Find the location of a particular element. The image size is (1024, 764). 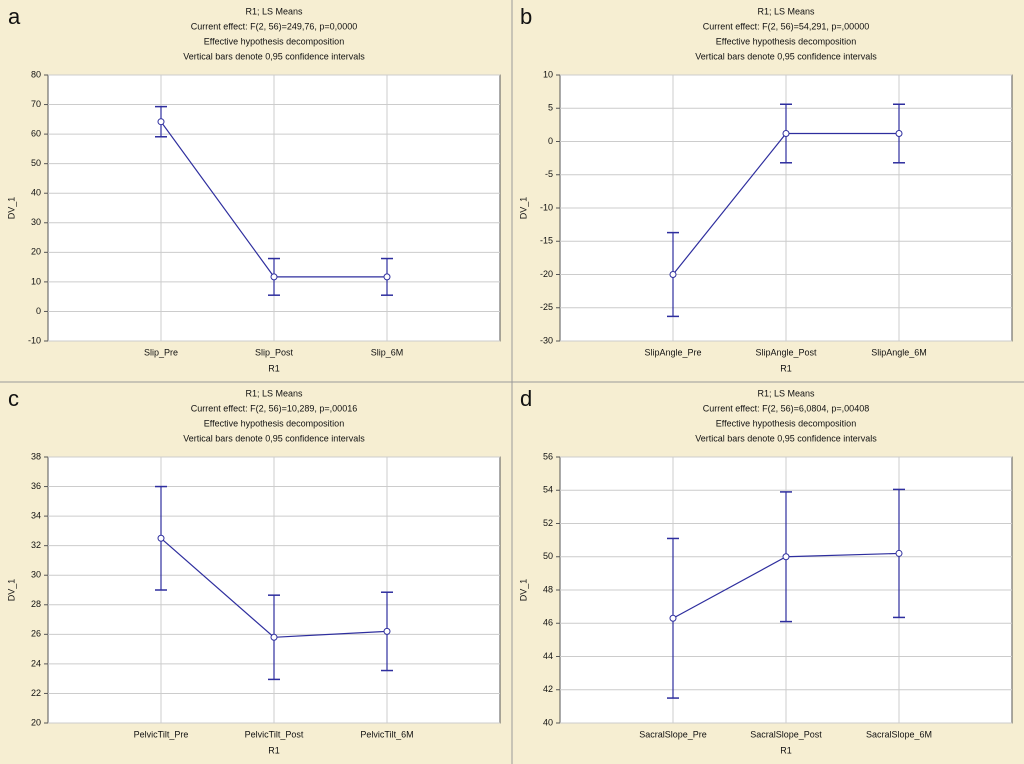

panel-label: c is located at coordinates (13, 398).